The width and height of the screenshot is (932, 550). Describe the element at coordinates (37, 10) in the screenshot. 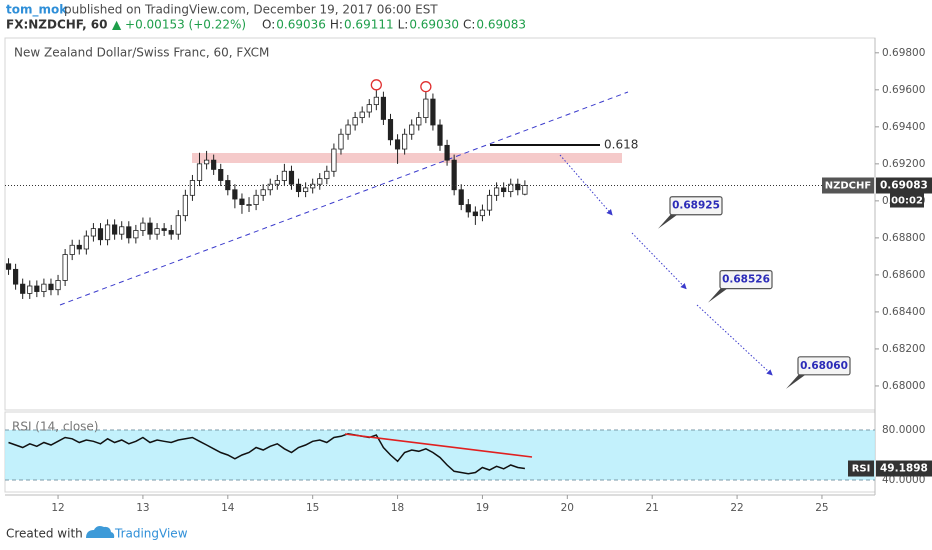

I see `author: tom_mok` at that location.